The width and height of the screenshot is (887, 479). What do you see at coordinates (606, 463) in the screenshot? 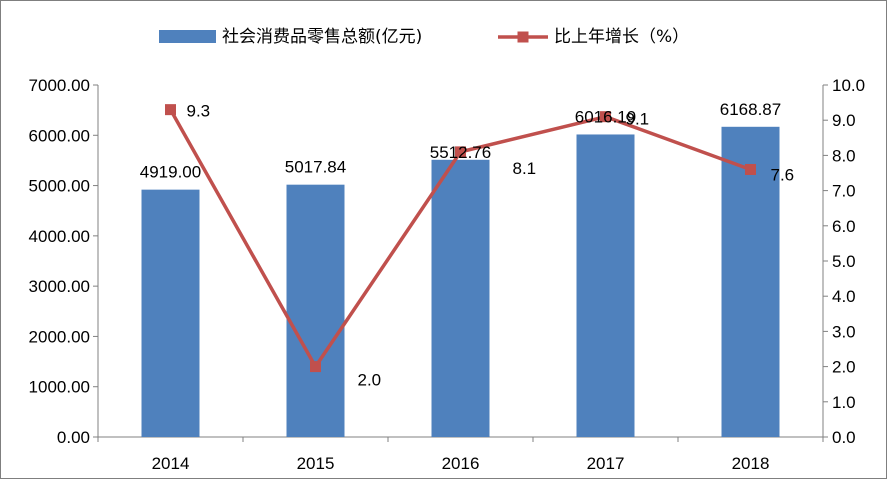
I see `x-tick-label: 2017` at bounding box center [606, 463].